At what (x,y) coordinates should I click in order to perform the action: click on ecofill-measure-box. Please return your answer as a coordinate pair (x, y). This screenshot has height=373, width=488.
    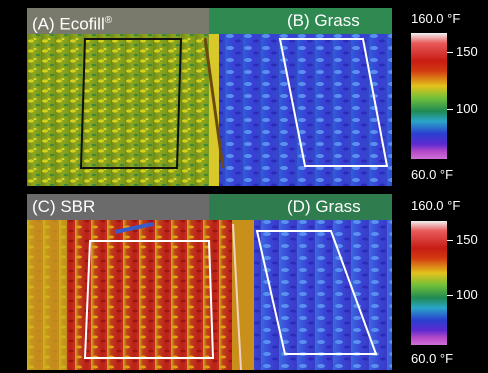
    Looking at the image, I should click on (131, 103).